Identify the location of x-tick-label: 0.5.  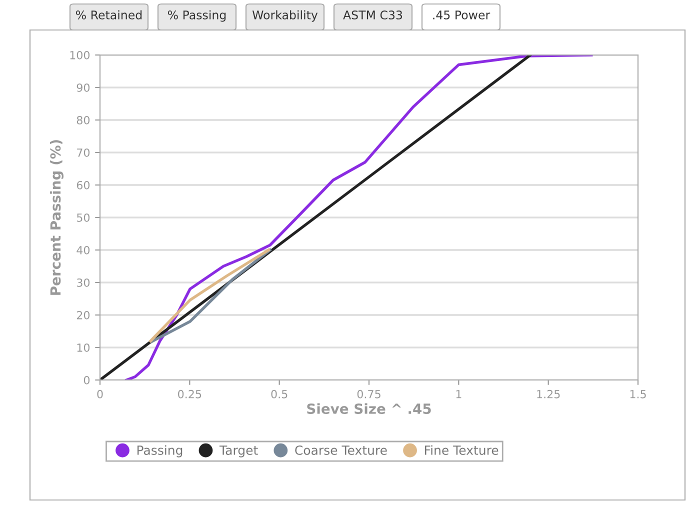
(279, 394).